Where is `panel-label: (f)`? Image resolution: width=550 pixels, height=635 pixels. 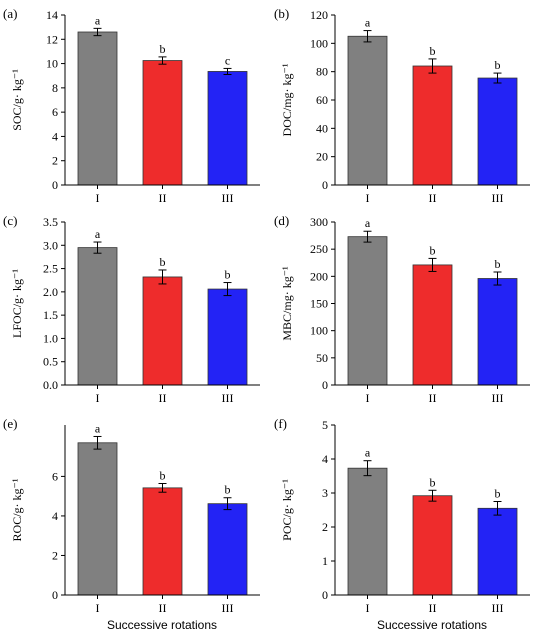
panel-label: (f) is located at coordinates (280, 423).